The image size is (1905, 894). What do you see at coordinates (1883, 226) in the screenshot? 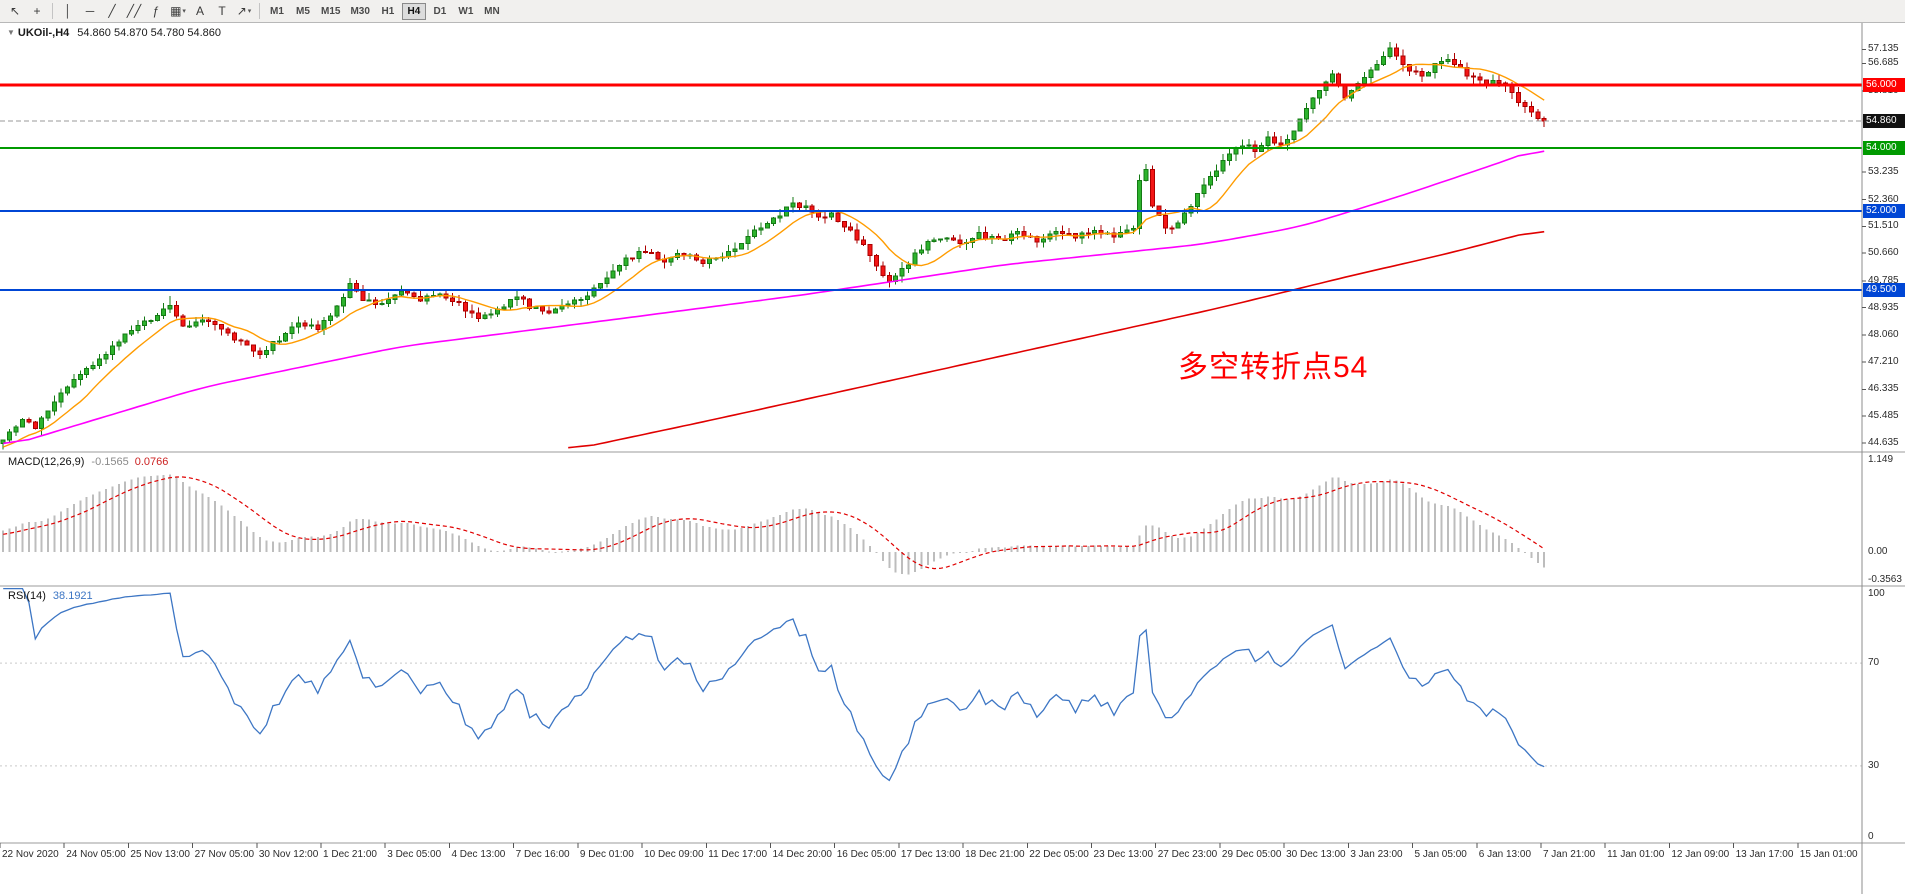
I see `price-tick-label: 51.510` at bounding box center [1883, 226].